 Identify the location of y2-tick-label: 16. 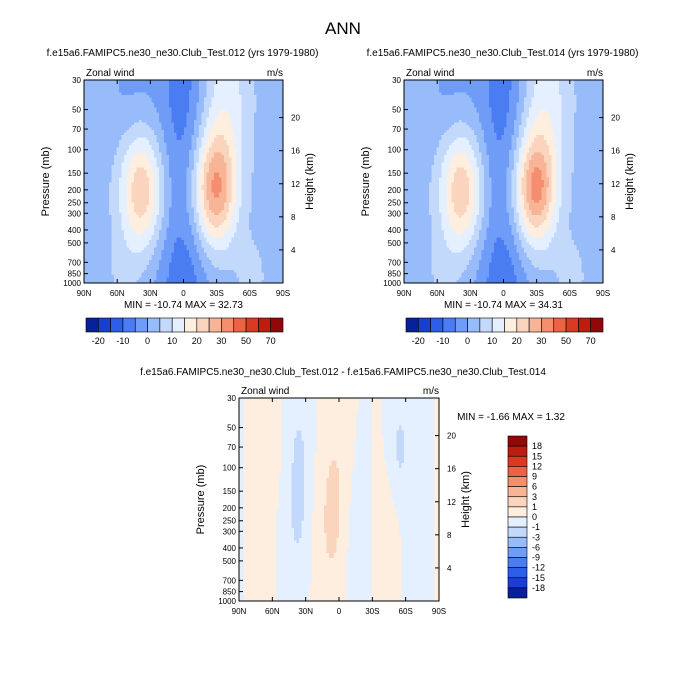
(295, 151).